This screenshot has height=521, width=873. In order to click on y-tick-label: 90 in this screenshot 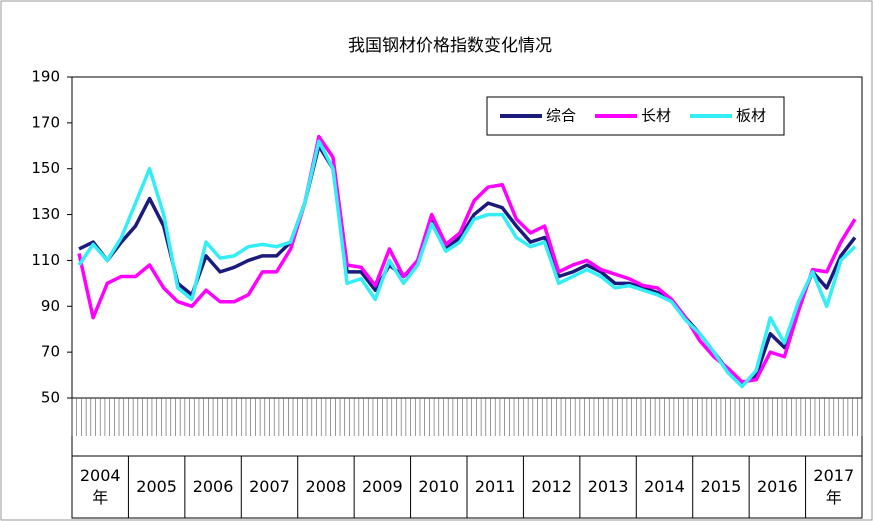, I will do `click(50, 306)`.